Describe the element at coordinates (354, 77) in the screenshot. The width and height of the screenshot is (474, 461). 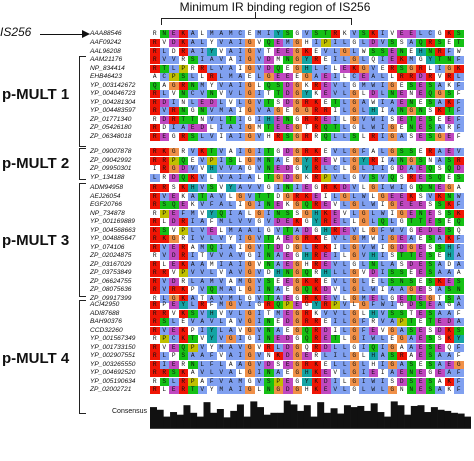
I see `residue: C` at that location.